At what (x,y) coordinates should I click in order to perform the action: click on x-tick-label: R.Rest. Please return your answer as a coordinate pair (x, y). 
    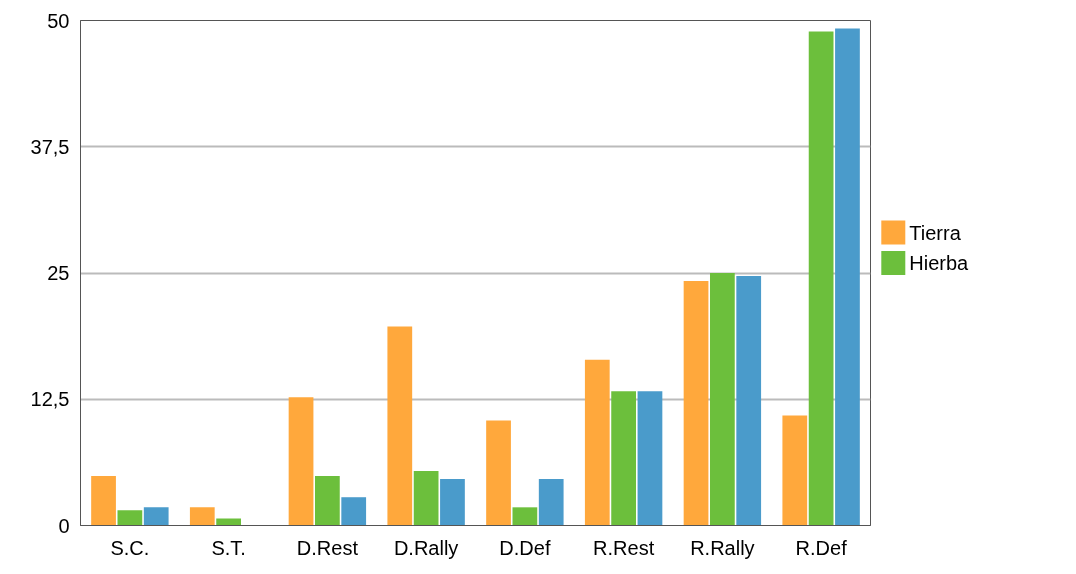
    Looking at the image, I should click on (624, 547).